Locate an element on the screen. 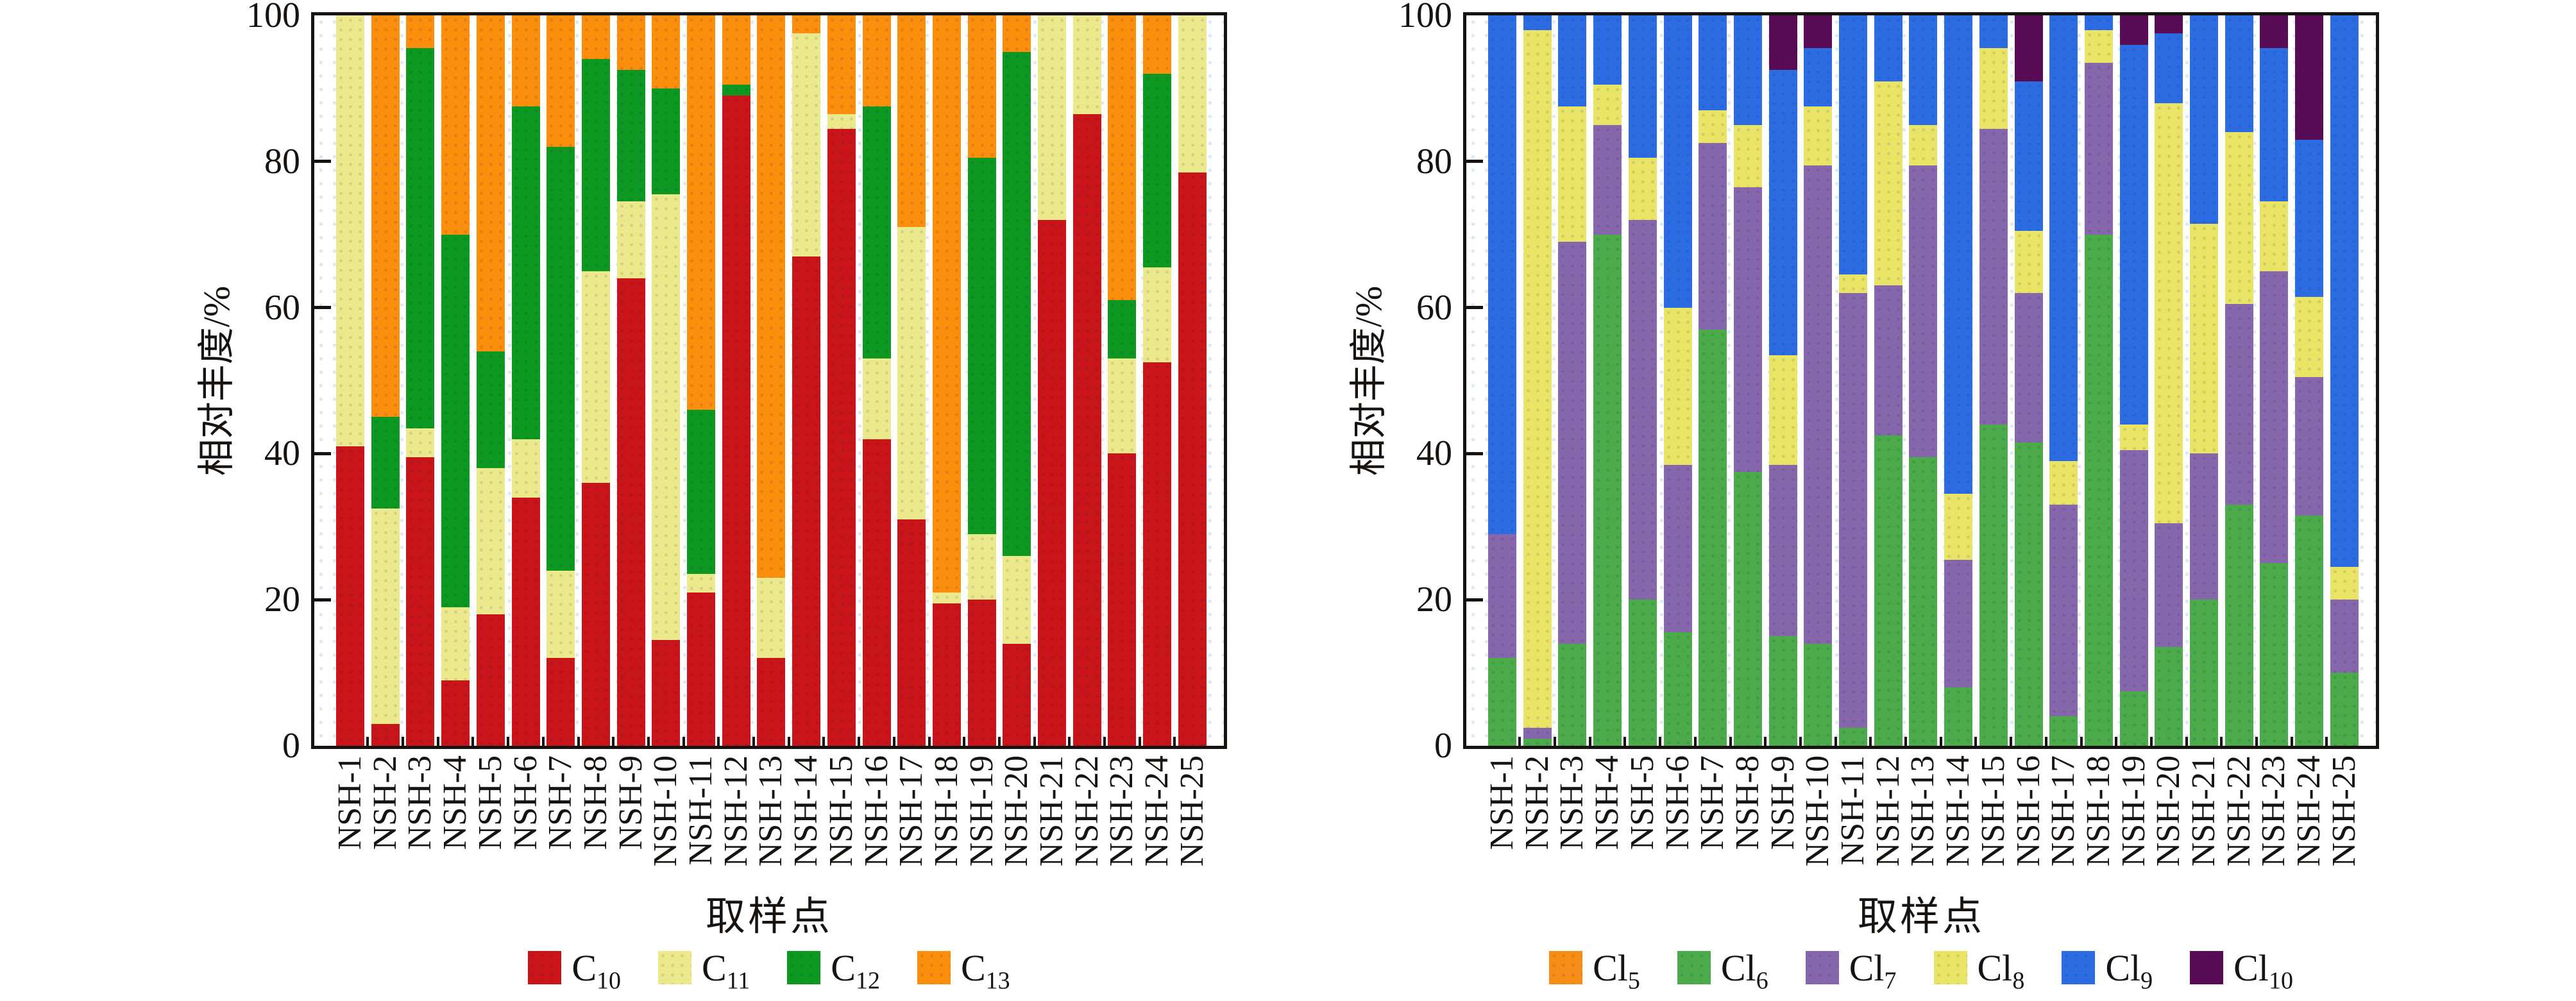 This screenshot has width=2576, height=1001. x-tick-label: NSH-4 is located at coordinates (1607, 802).